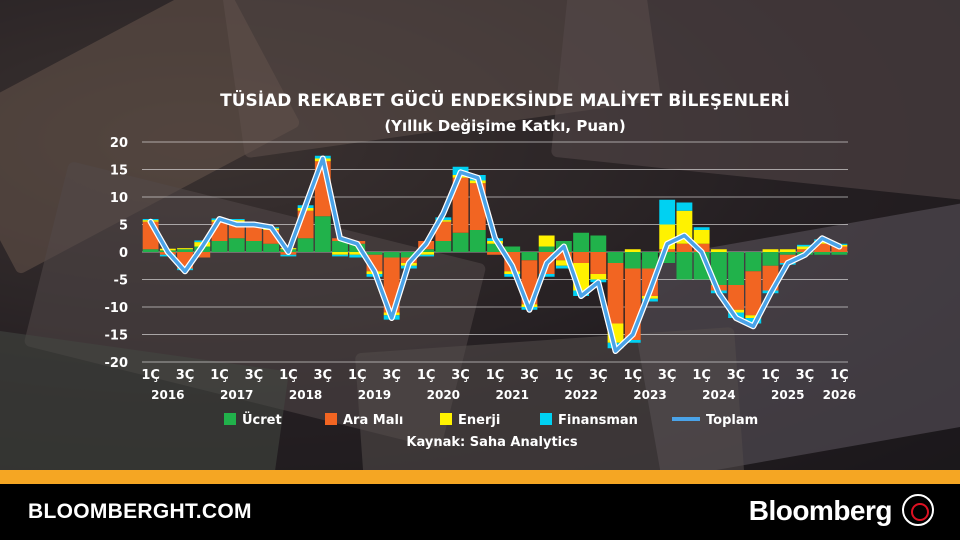  Describe the element at coordinates (580, 395) in the screenshot. I see `year-label: 2022` at that location.